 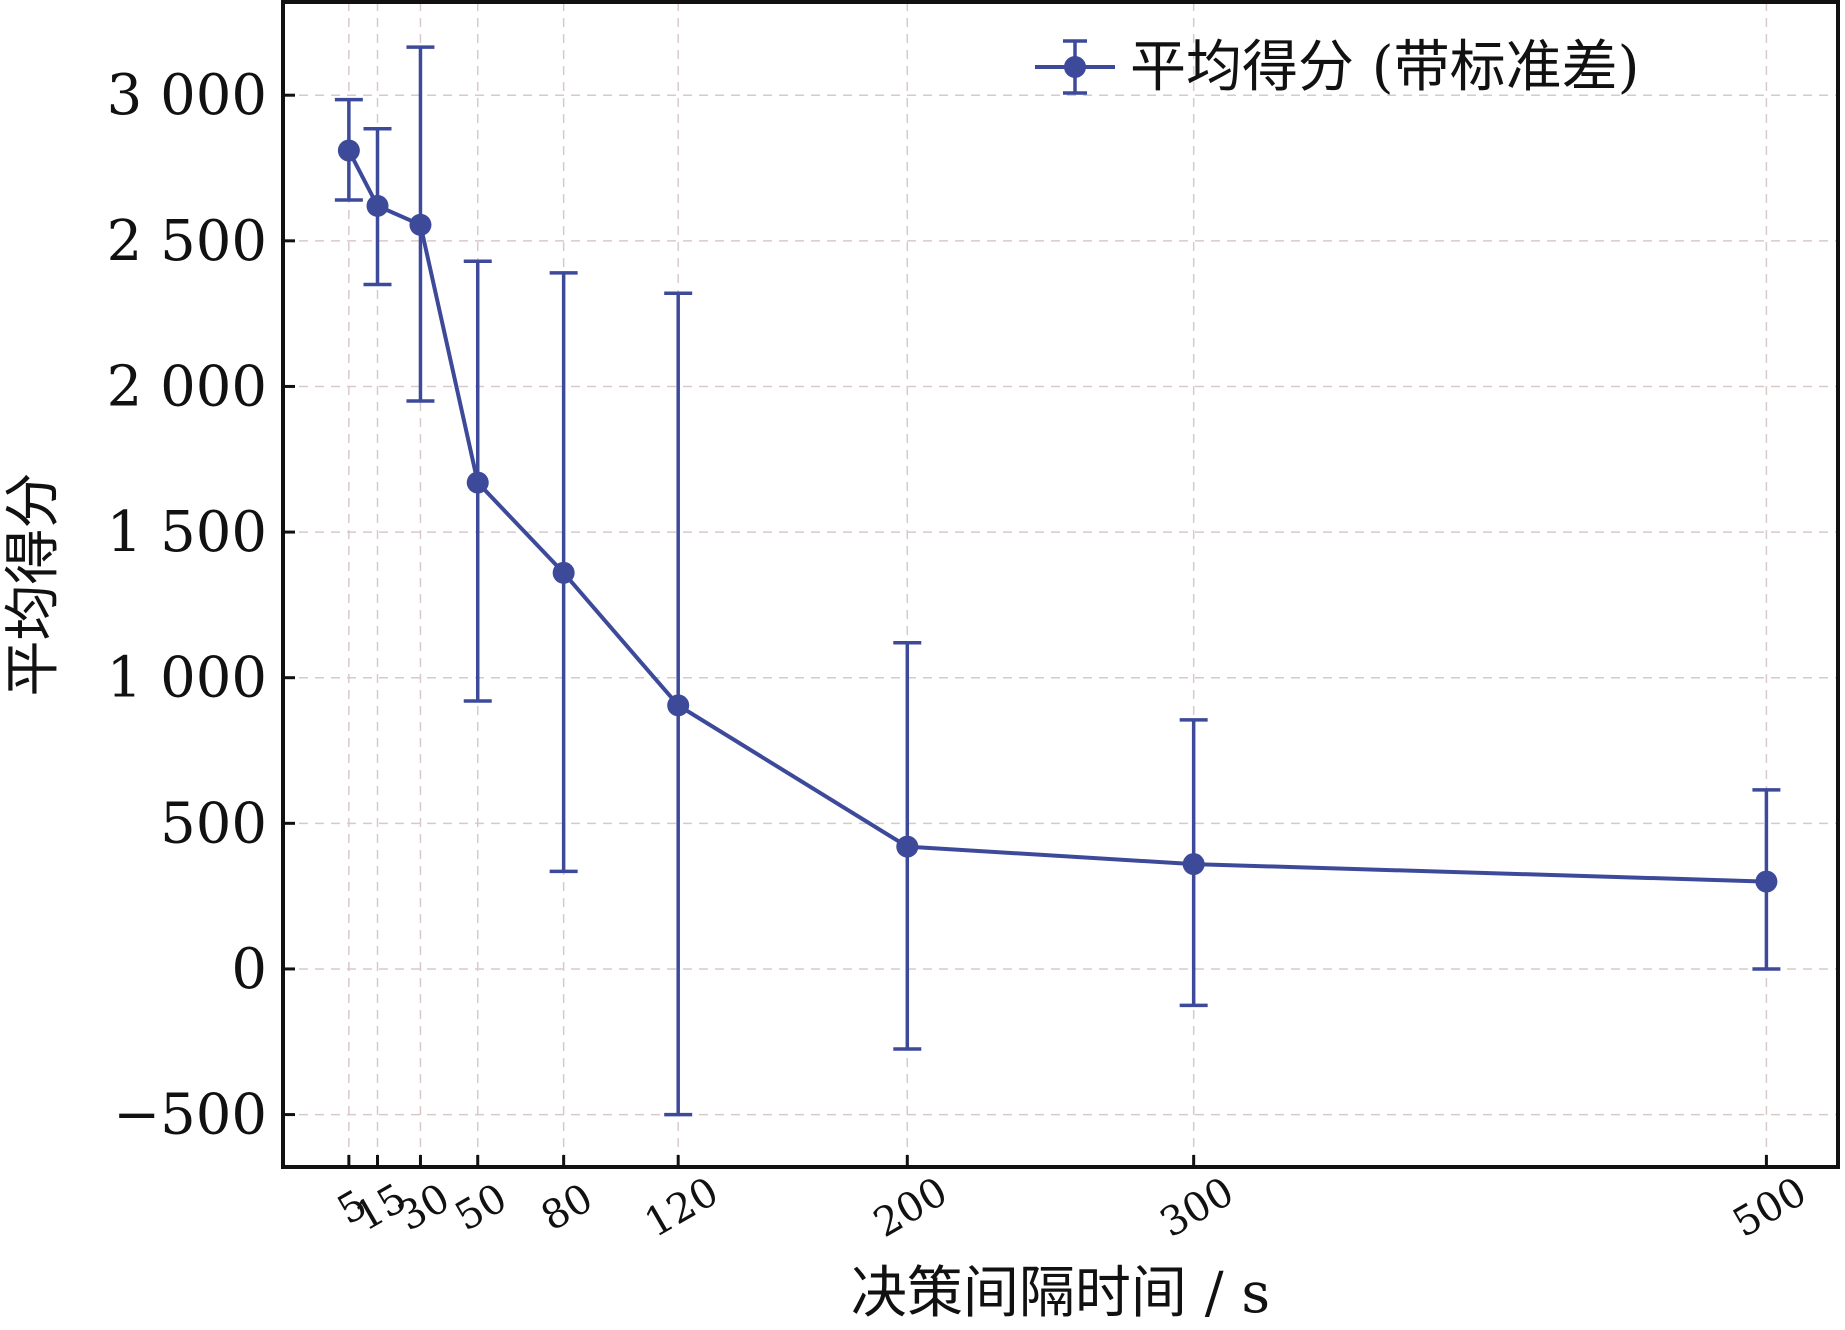 I want to click on y-tick-label-4: 1 500, so click(x=187, y=532).